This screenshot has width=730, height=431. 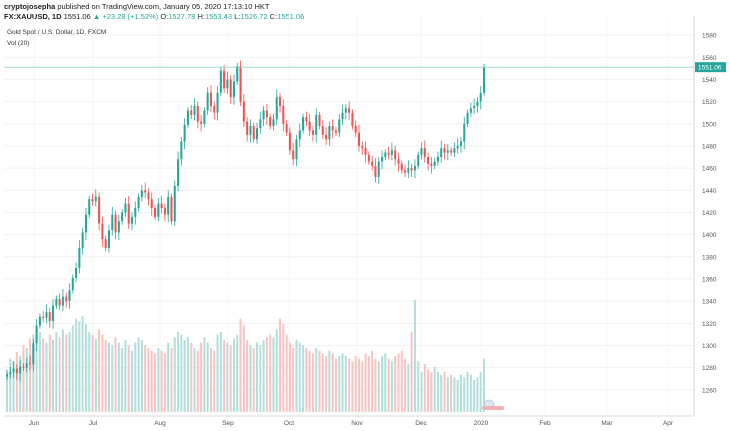 What do you see at coordinates (709, 279) in the screenshot?
I see `y-tick-label: 1360` at bounding box center [709, 279].